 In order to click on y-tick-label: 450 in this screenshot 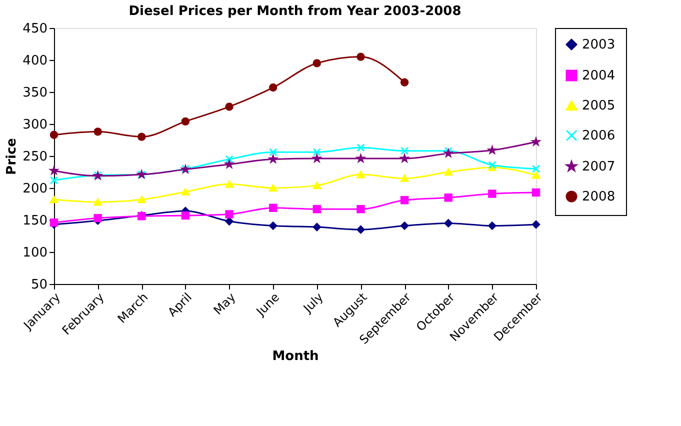, I will do `click(35, 29)`.